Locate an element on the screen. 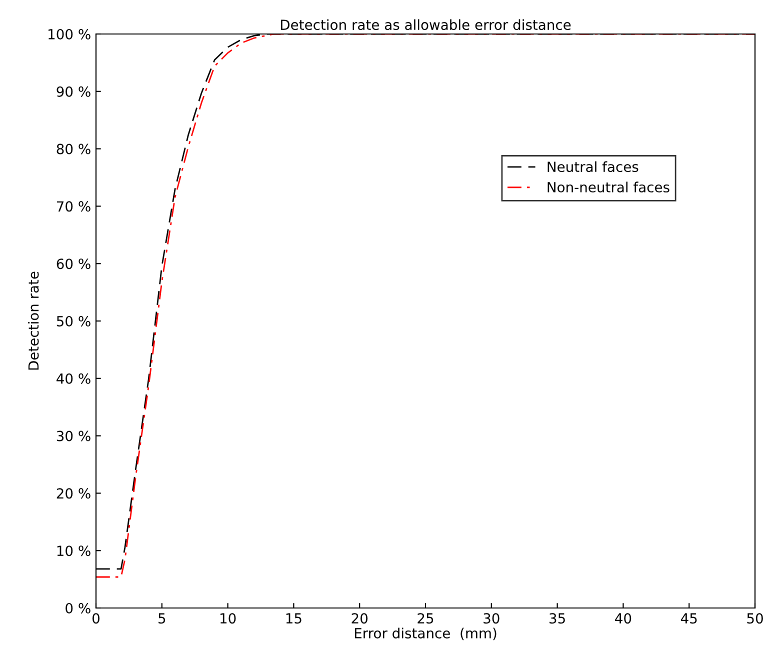  y-tick-label: 100 % is located at coordinates (69, 34).